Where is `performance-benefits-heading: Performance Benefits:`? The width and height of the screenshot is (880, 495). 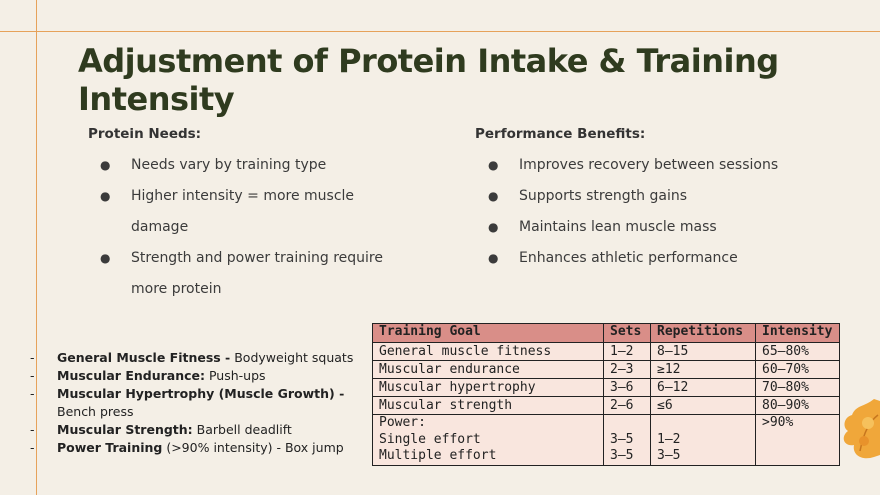
performance-benefits-heading: Performance Benefits: is located at coordinates (560, 134).